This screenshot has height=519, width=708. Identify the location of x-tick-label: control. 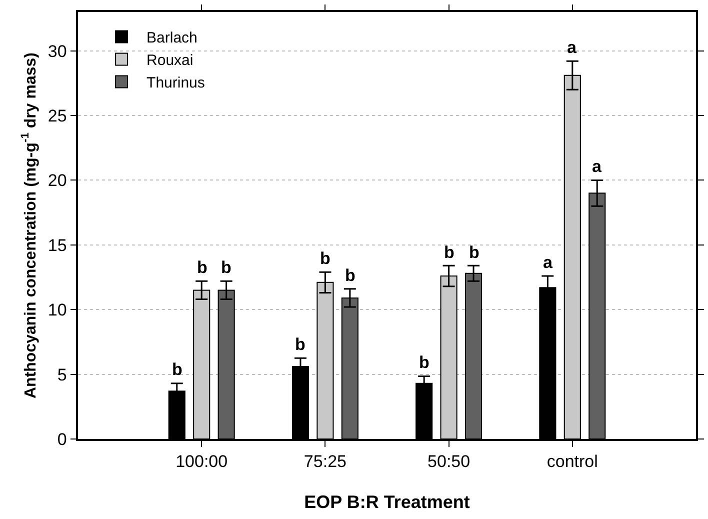
(572, 462).